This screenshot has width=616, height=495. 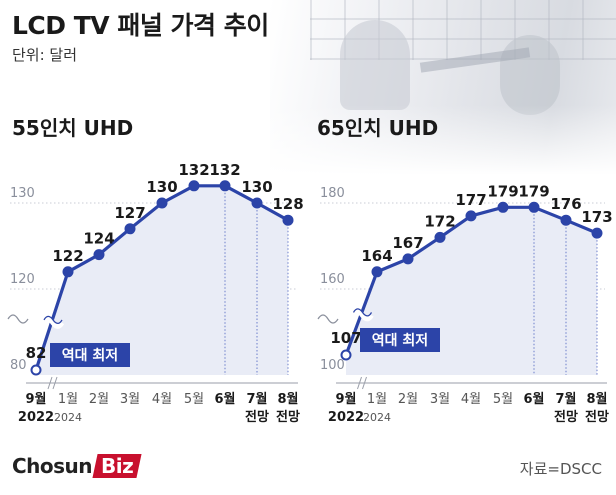 What do you see at coordinates (140, 25) in the screenshot?
I see `page-title: LCD TV 패널 가격 추이` at bounding box center [140, 25].